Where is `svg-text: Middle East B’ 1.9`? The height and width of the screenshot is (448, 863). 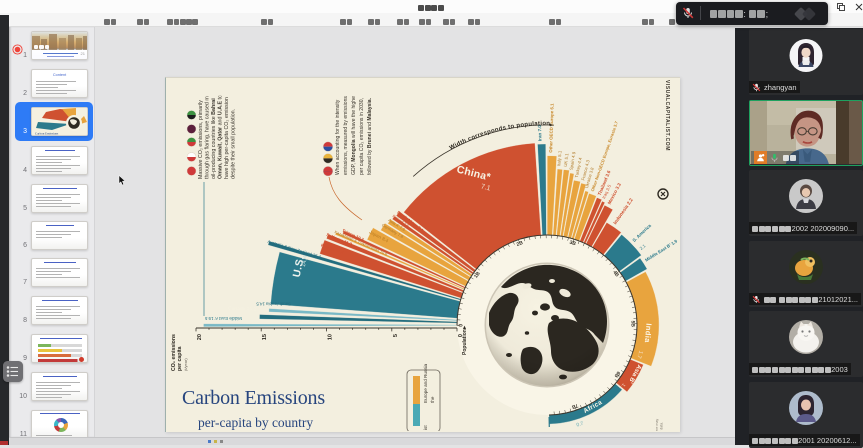
svg-text: Middle East B’ 1.9 is located at coordinates (661, 250).